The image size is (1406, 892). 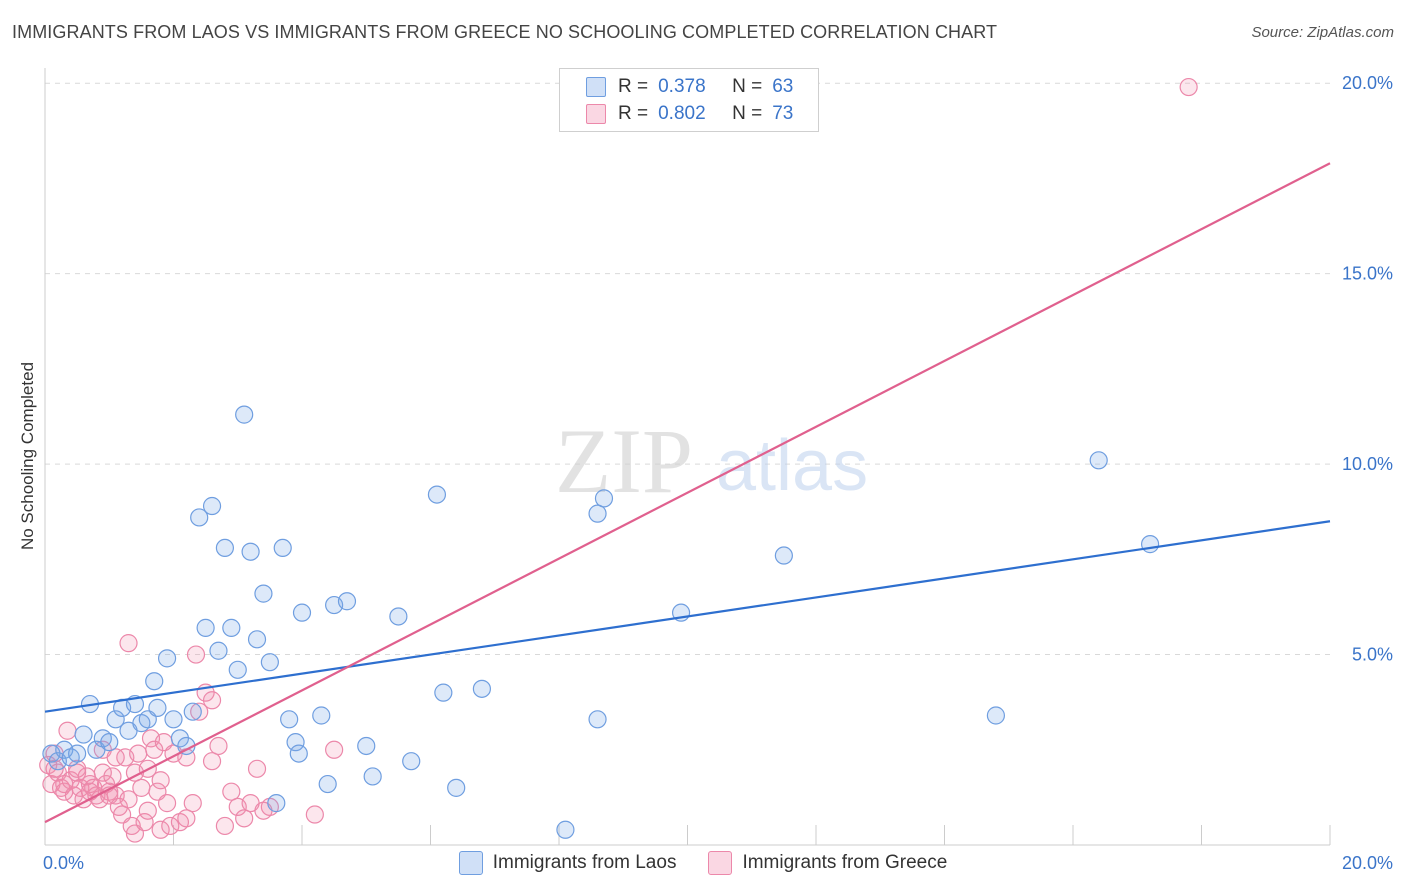 What do you see at coordinates (1367, 464) in the screenshot?
I see `y-tick-label: 10.0%` at bounding box center [1367, 464].